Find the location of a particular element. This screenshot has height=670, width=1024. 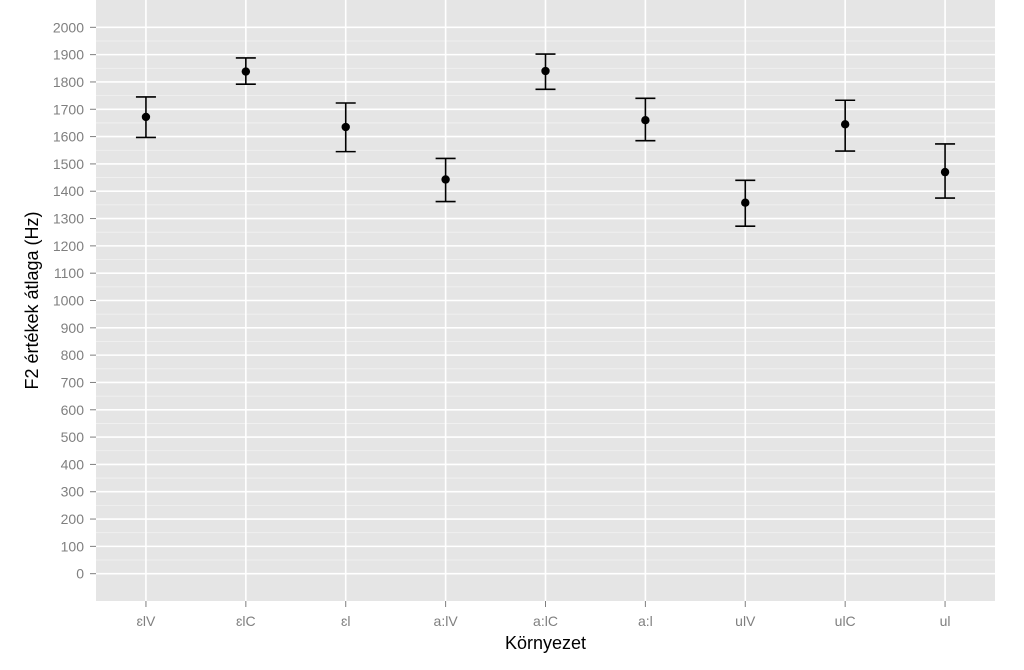

y-tick-label: 600 is located at coordinates (73, 410).